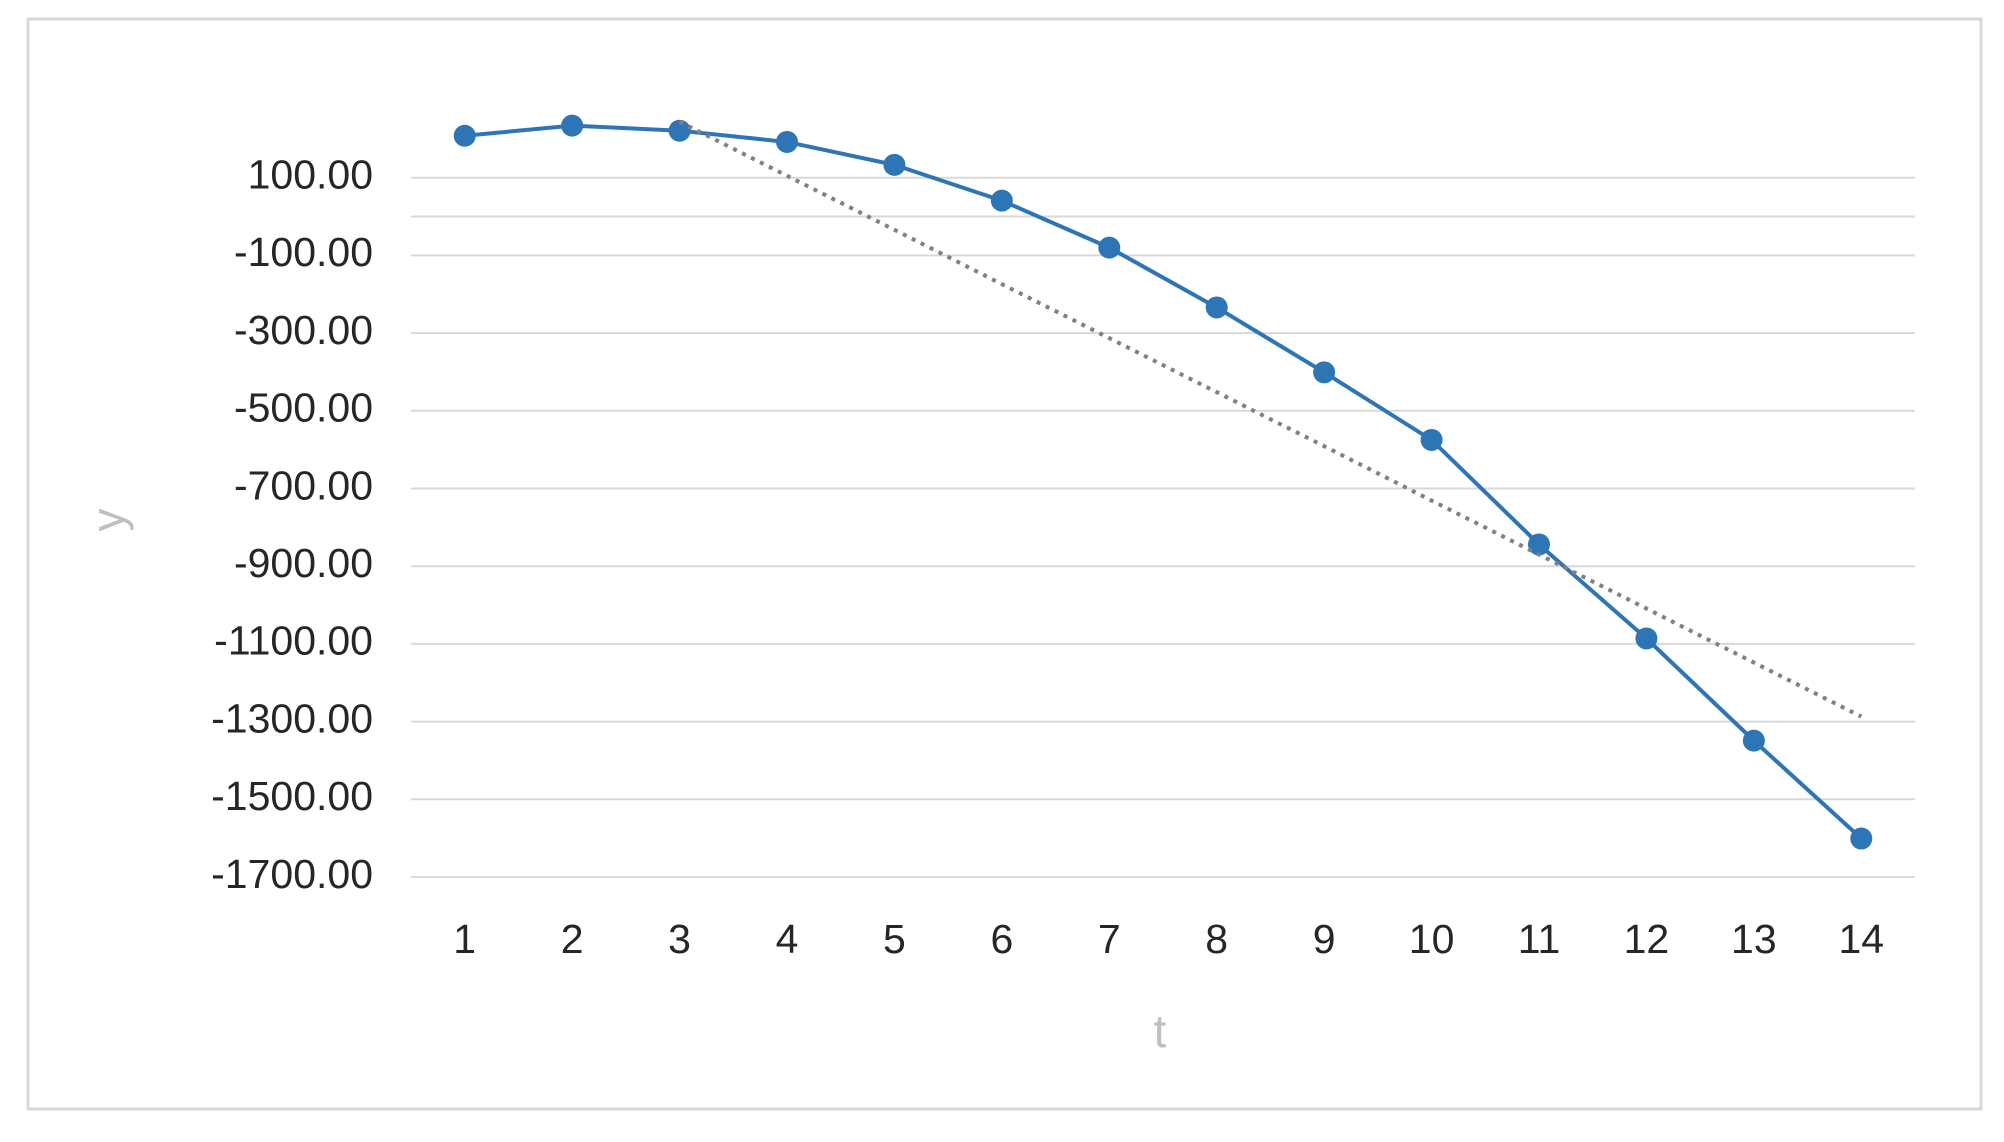  I want to click on y-tick-label: -100.00, so click(303, 252).